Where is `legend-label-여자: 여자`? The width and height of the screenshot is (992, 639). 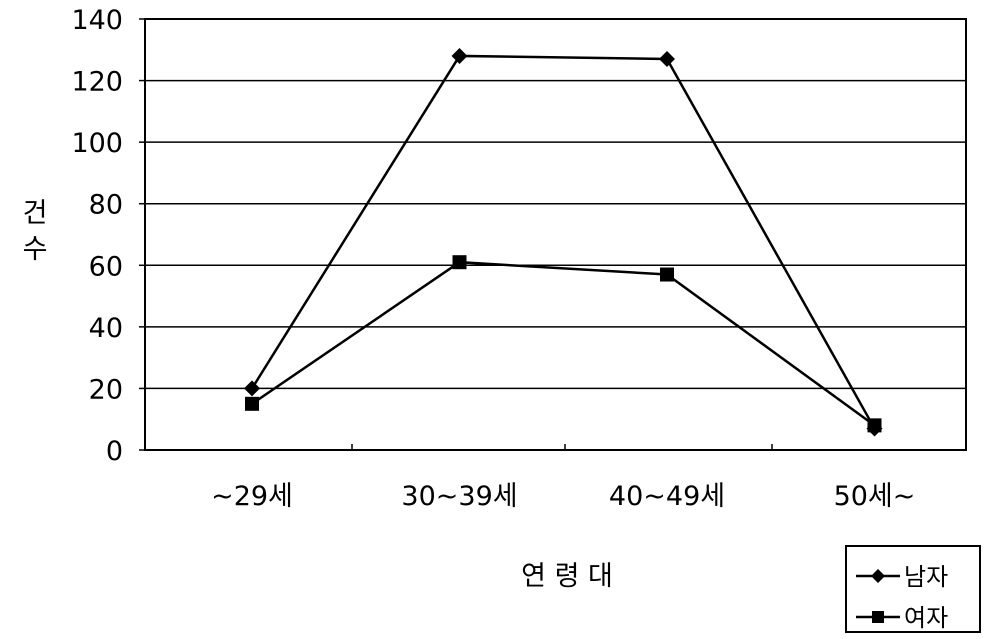 legend-label-여자: 여자 is located at coordinates (926, 618).